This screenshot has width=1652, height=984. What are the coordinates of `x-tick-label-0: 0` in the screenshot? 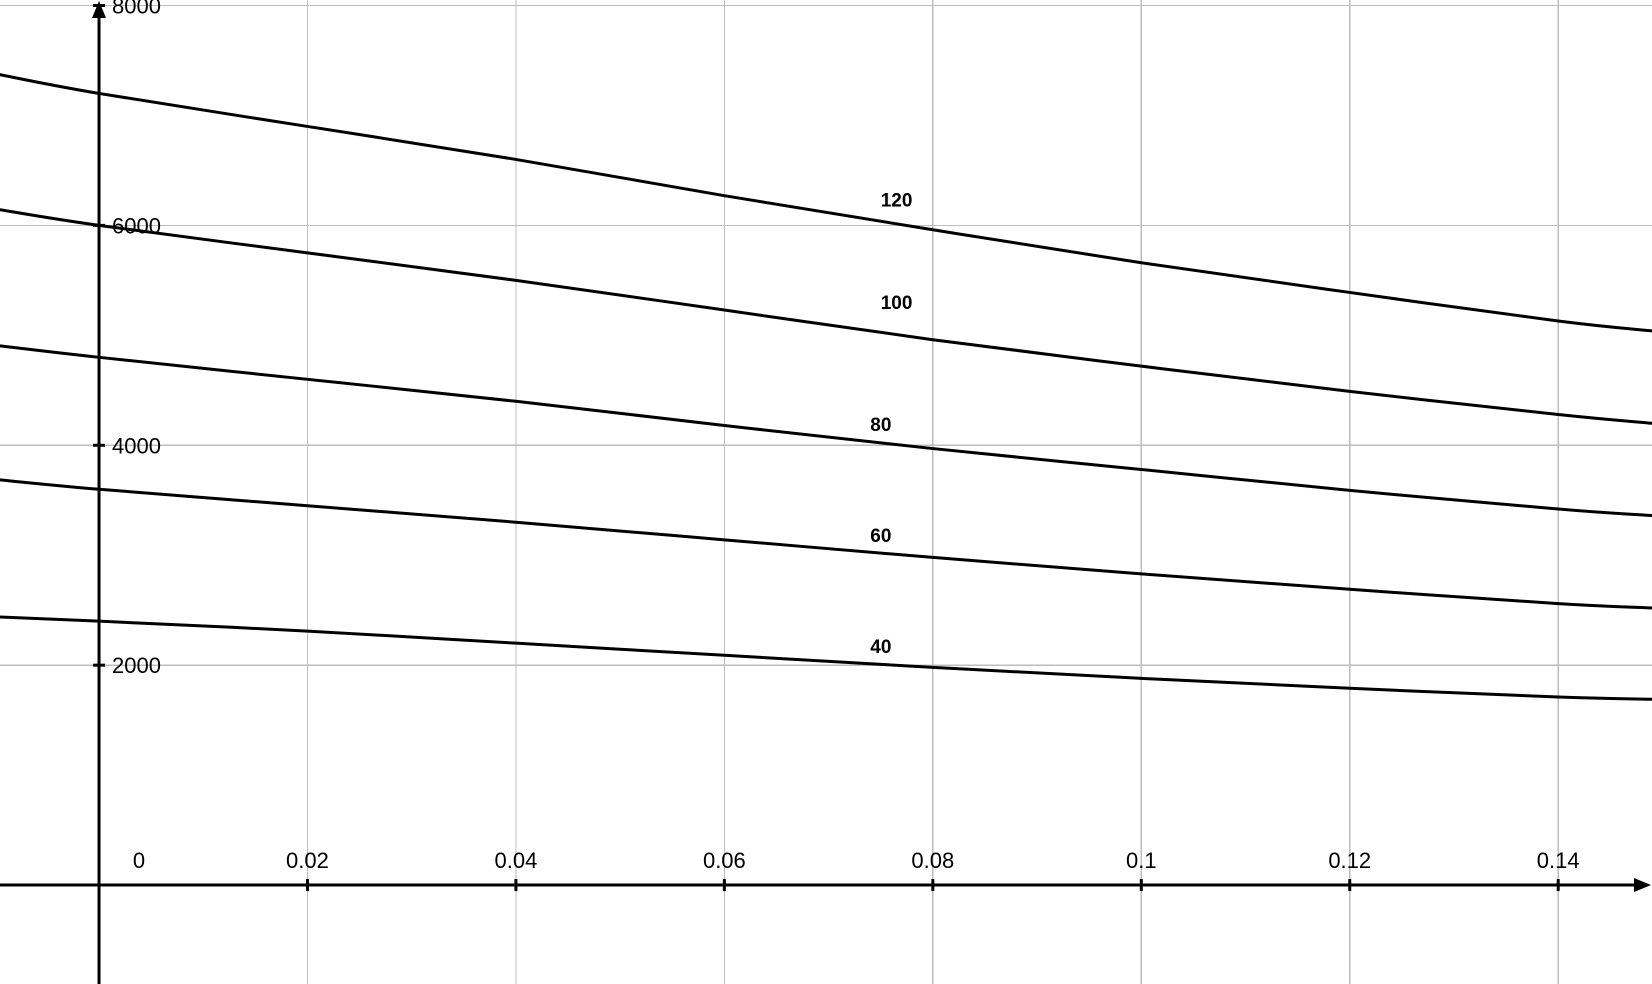 It's located at (139, 860).